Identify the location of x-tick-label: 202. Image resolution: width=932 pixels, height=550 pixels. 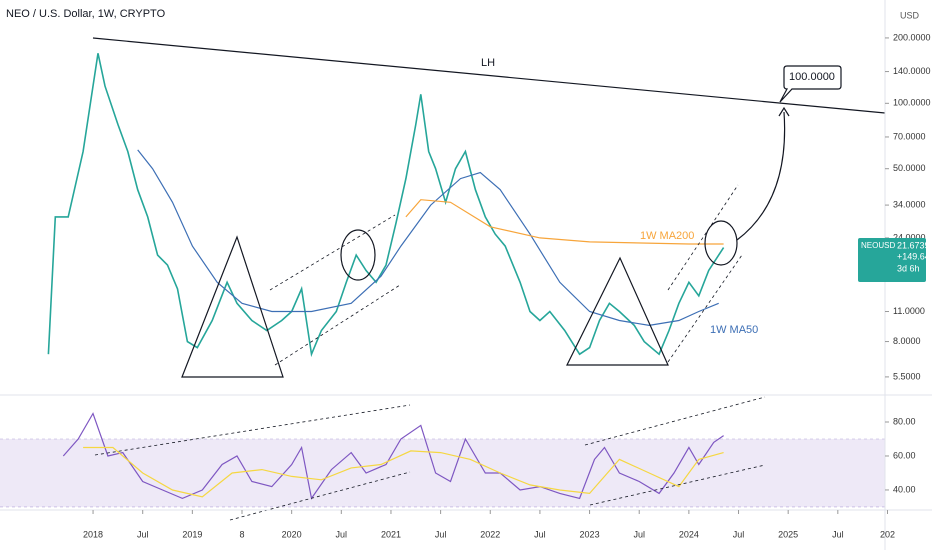
(887, 534).